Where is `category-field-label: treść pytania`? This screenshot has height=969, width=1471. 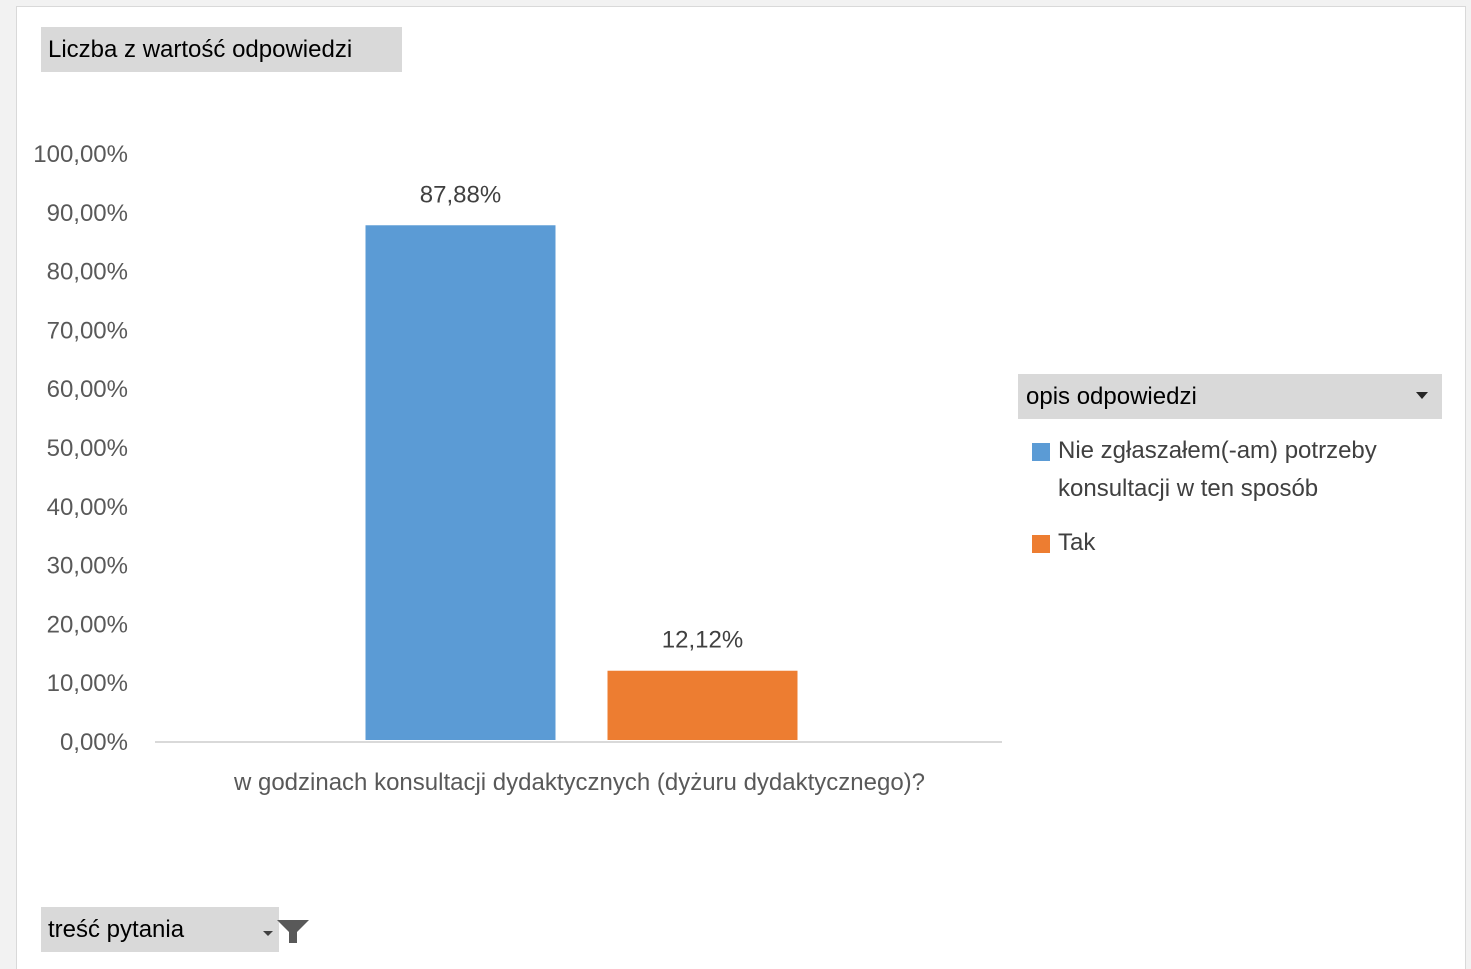
category-field-label: treść pytania is located at coordinates (116, 929).